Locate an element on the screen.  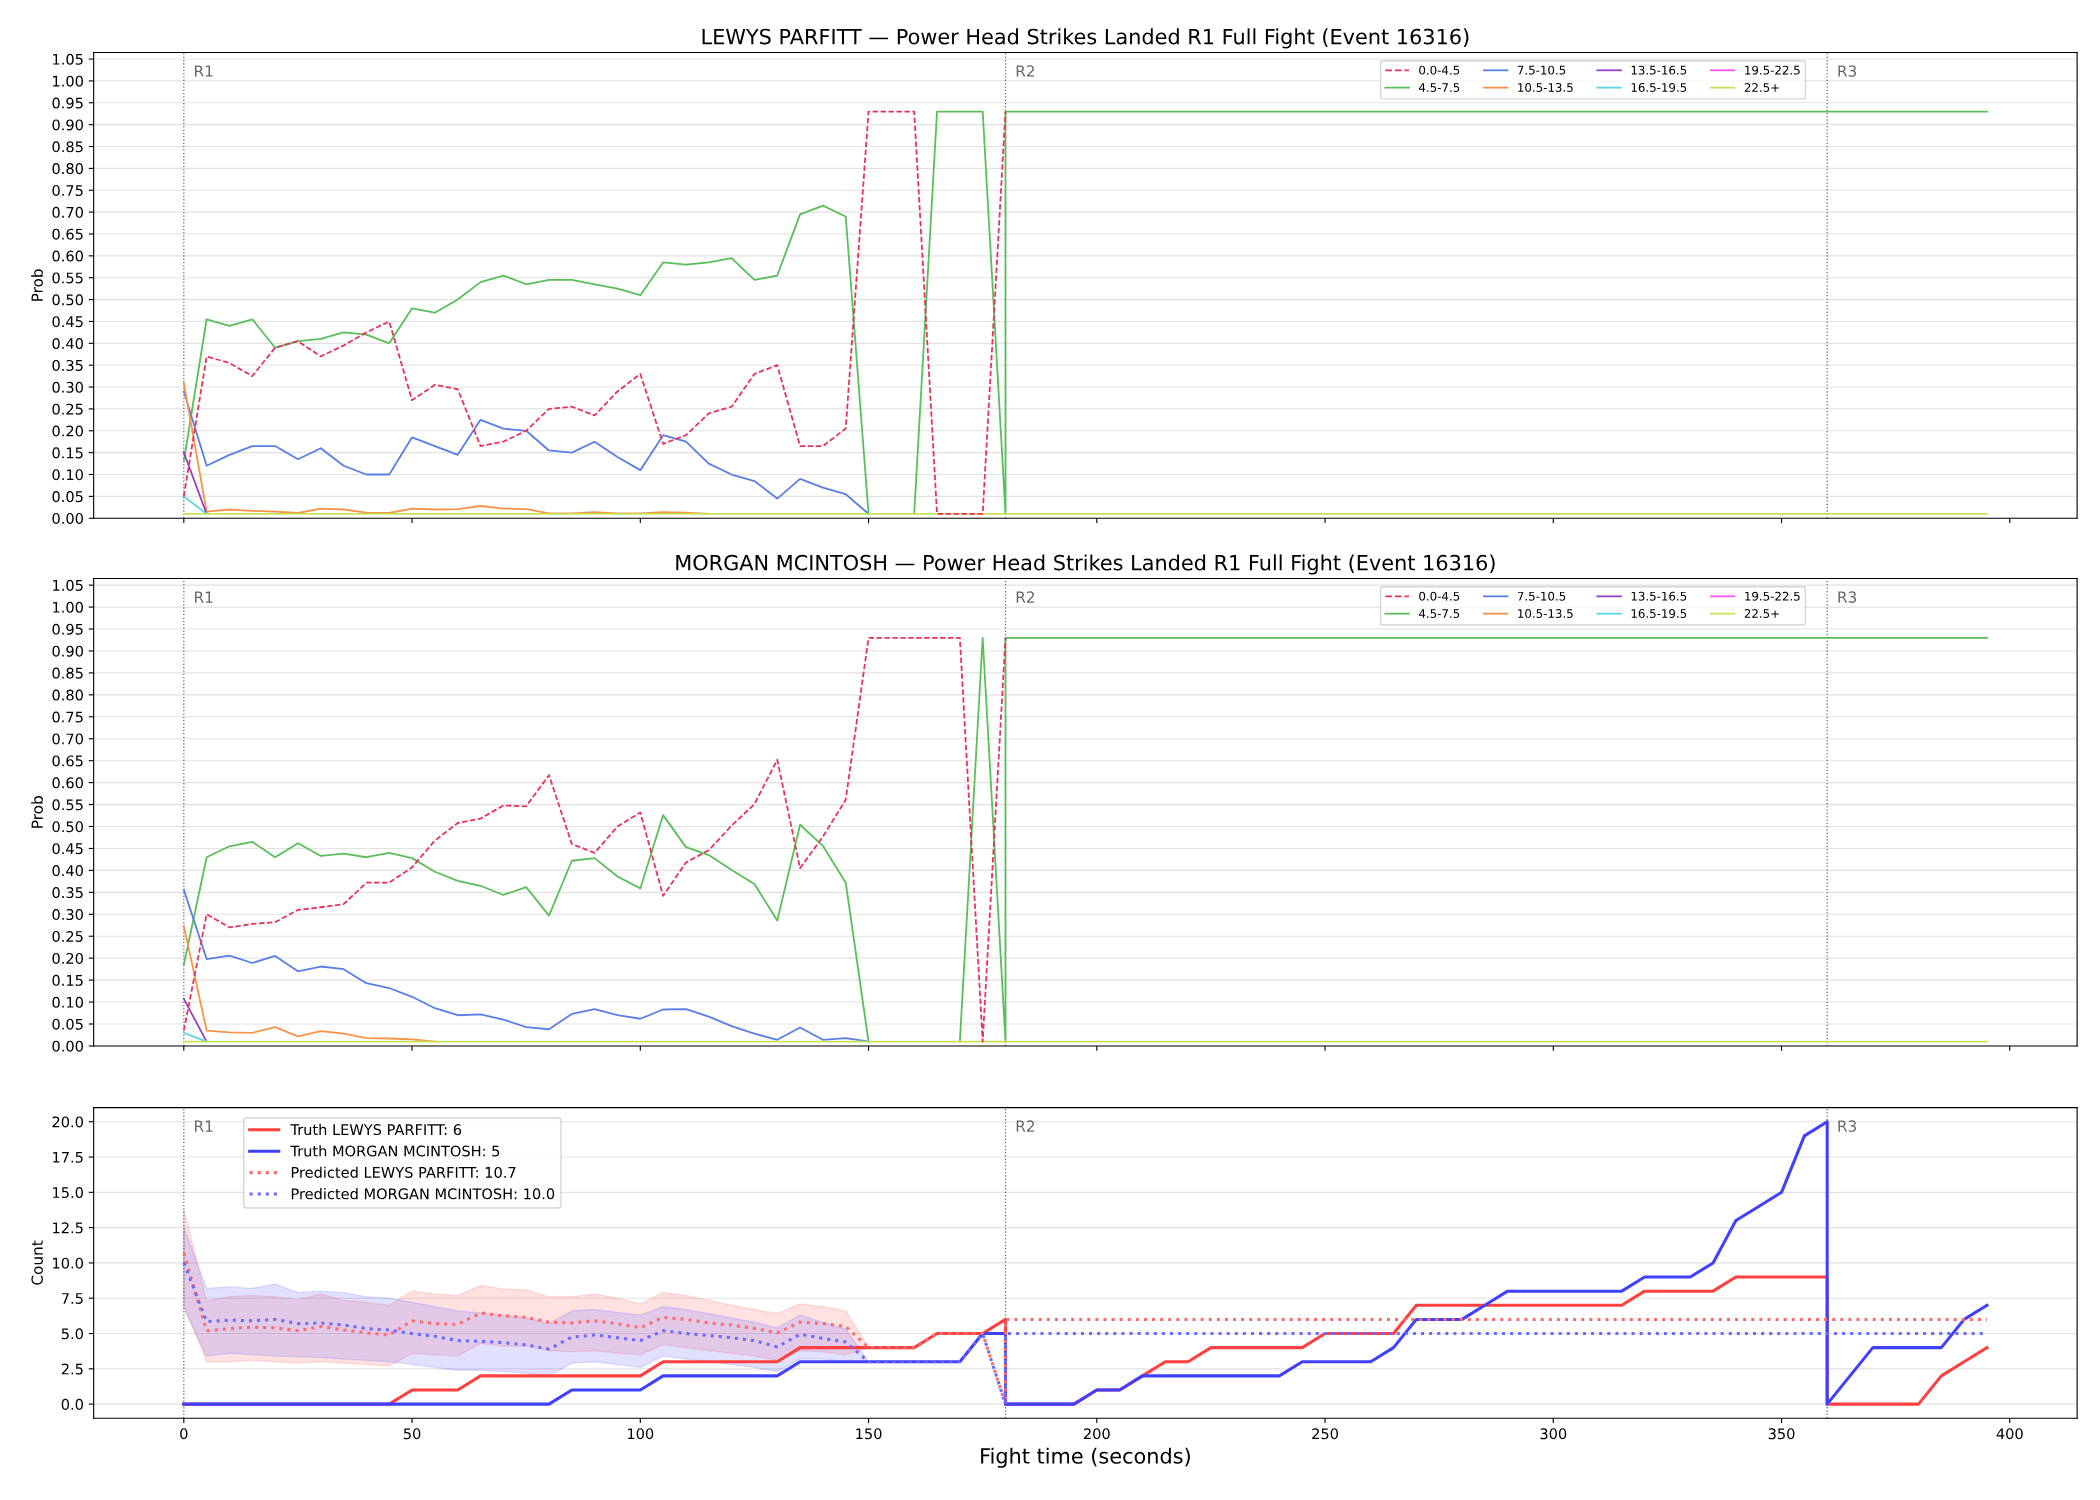
legend-label: Truth LEWYS PARFITT: 6 is located at coordinates (376, 1129).